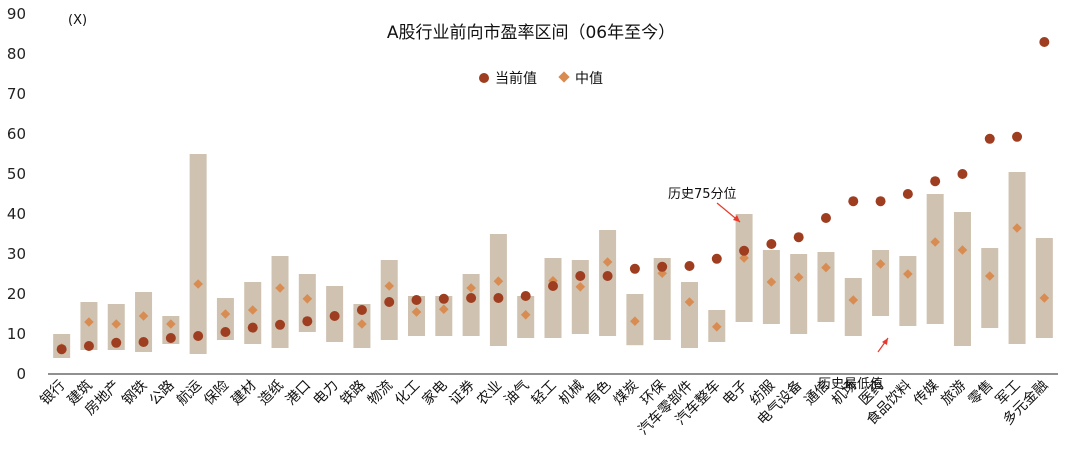 Image resolution: width=1080 pixels, height=471 pixels. I want to click on y-tick-label: 60, so click(16, 134).